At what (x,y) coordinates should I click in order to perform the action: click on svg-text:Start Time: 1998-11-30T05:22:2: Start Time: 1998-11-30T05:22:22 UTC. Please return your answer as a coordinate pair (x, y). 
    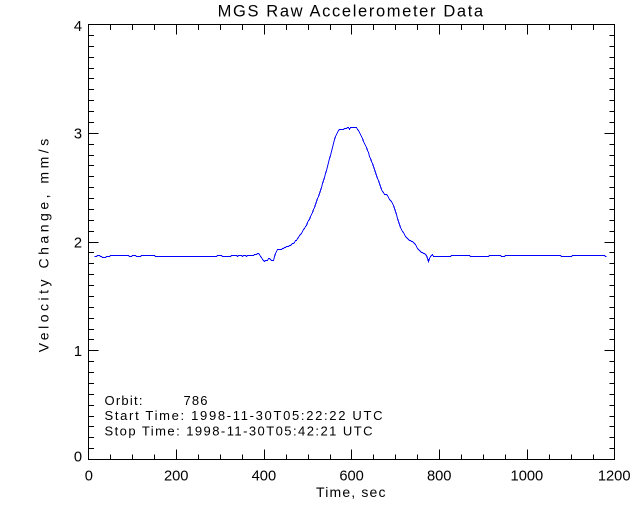
    Looking at the image, I should click on (244, 415).